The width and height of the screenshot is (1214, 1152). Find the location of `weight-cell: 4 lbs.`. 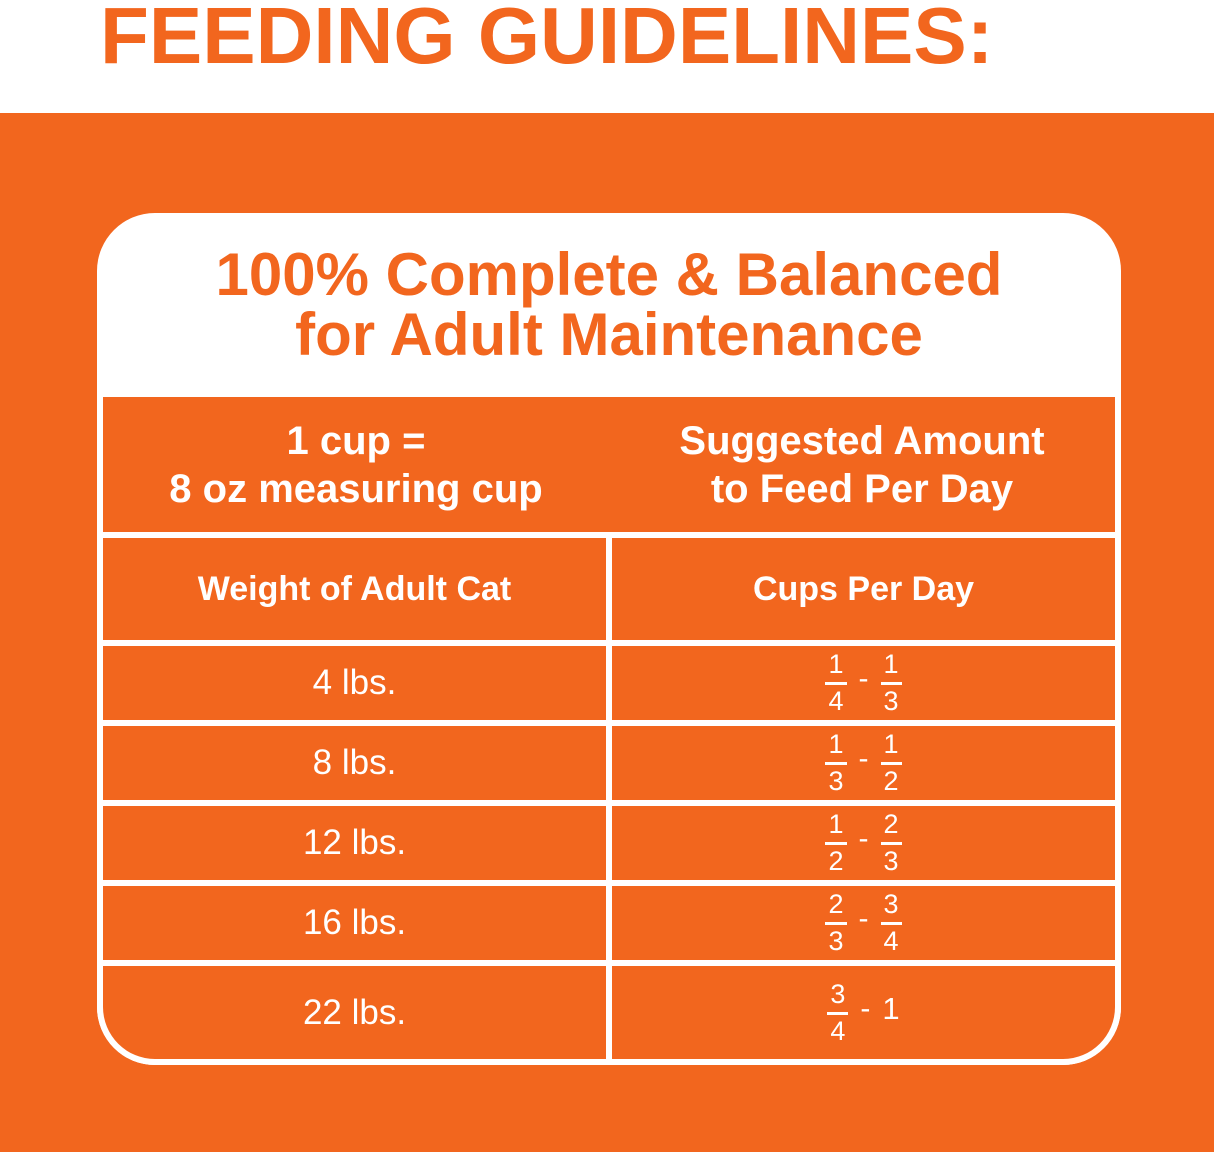

weight-cell: 4 lbs. is located at coordinates (354, 683).